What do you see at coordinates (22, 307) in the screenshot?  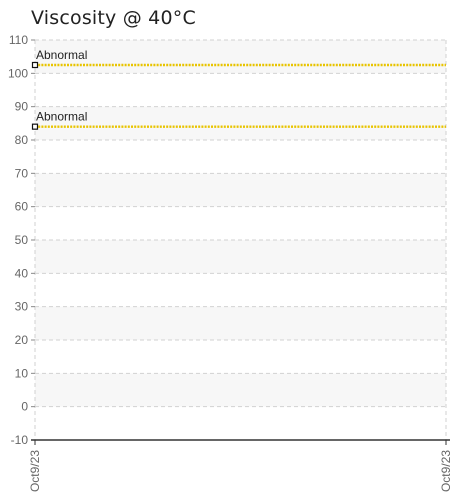 I see `y-tick-label: 30` at bounding box center [22, 307].